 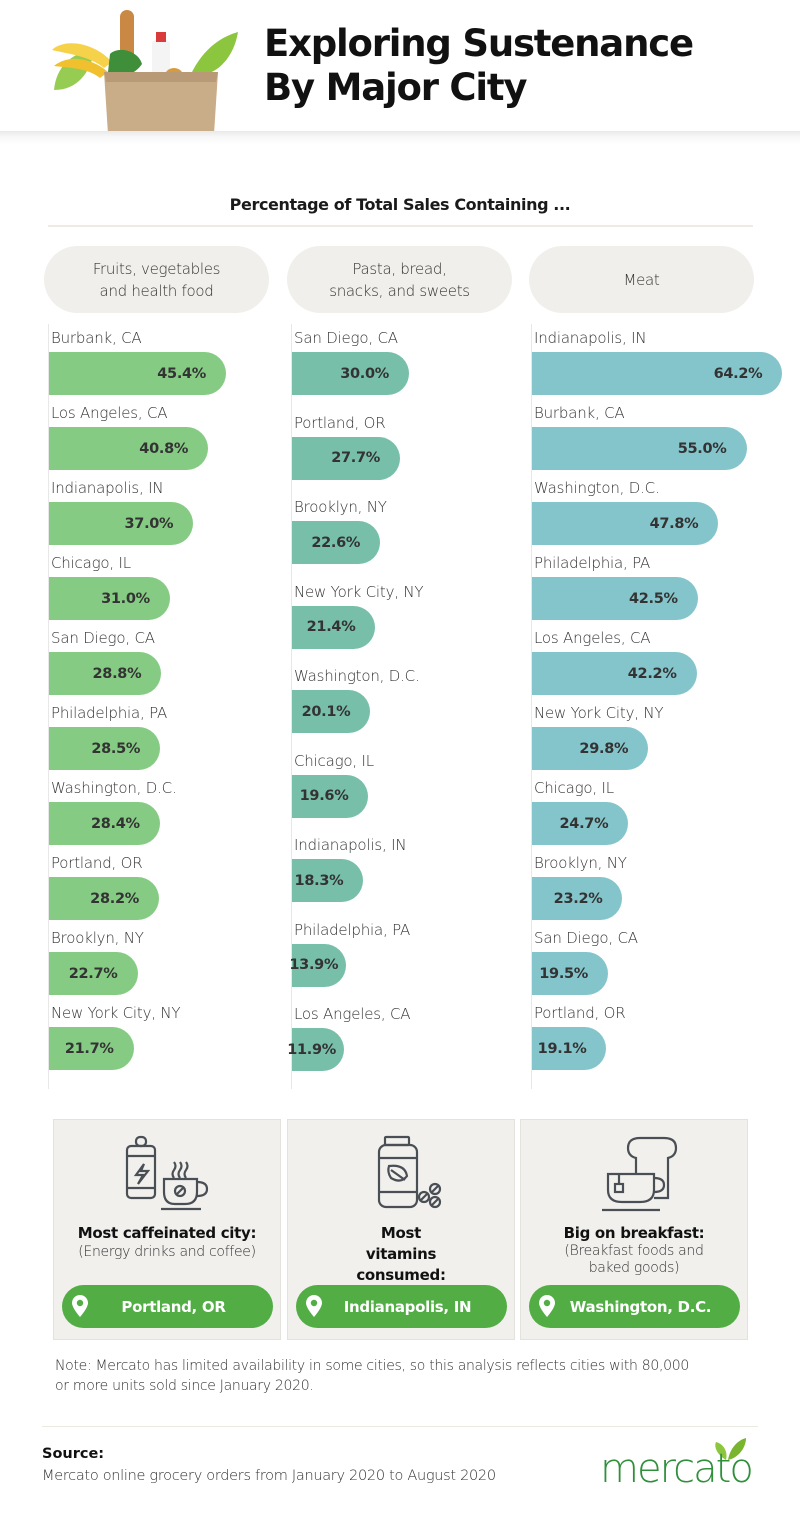 What do you see at coordinates (167, 1252) in the screenshot?
I see `callout-subtitle: (Energy drinks and coffee)` at bounding box center [167, 1252].